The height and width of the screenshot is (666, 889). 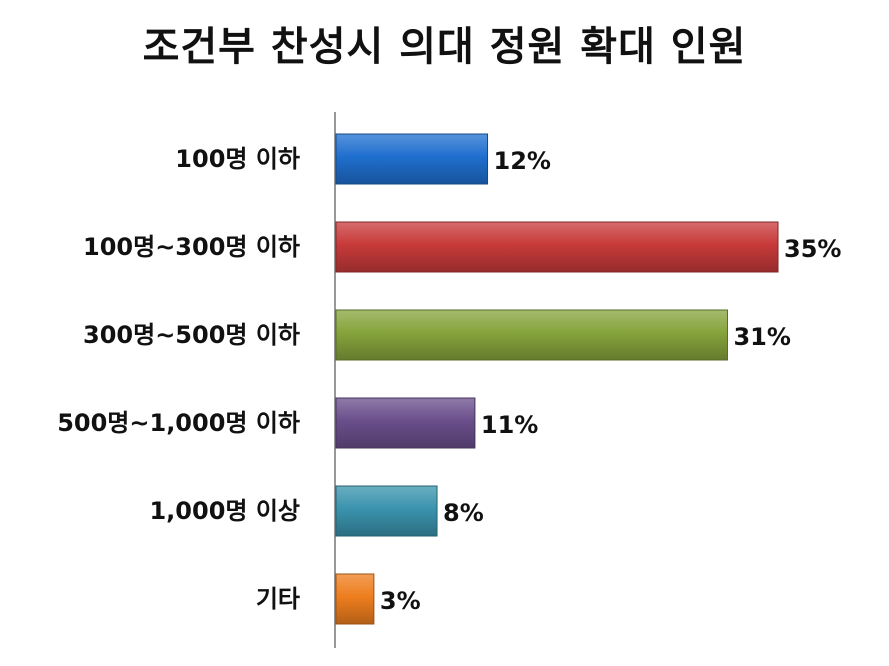 I want to click on category-label-0: 100명 이하, so click(x=237, y=159).